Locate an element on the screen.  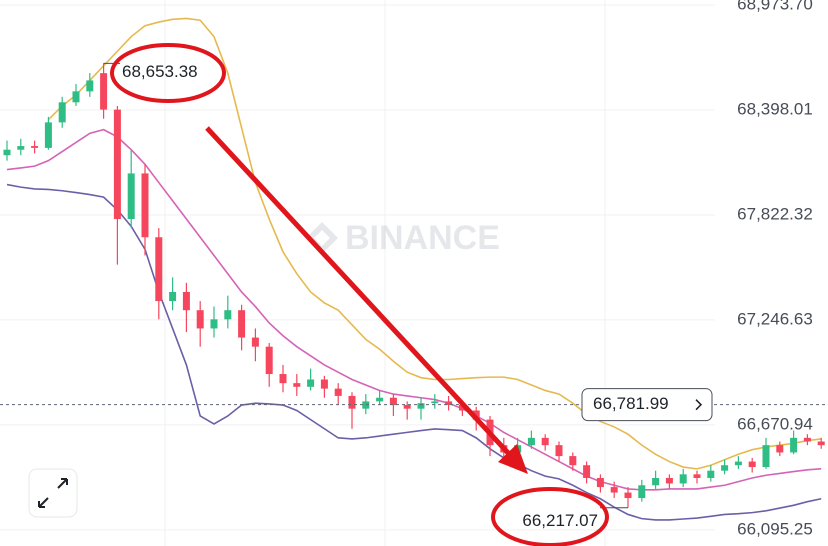
expand-button is located at coordinates (53, 493).